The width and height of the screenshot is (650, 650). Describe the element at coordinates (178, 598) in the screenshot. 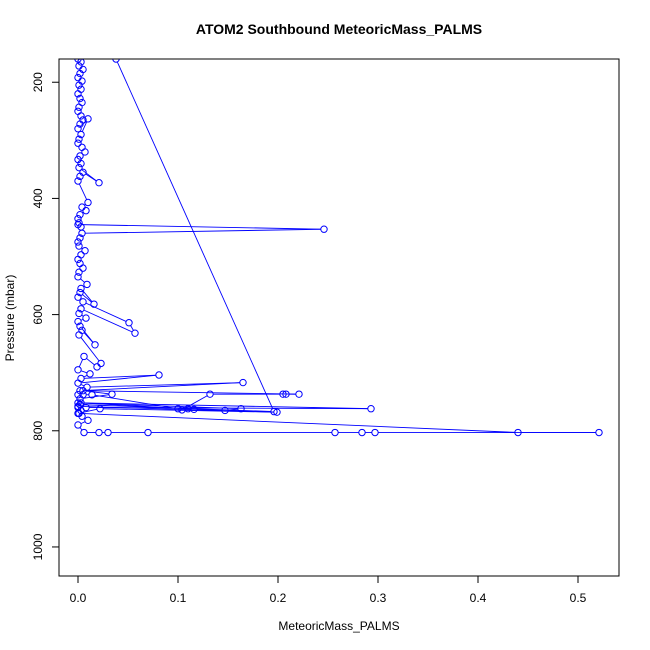

I see `x-tick-label: 0.1` at that location.